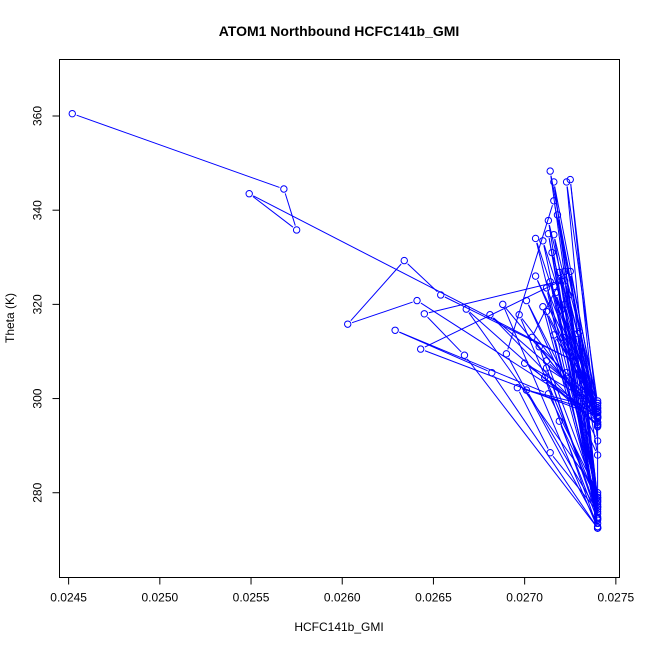 The height and width of the screenshot is (650, 650). I want to click on x-tick-label: 0.0250, so click(159, 598).